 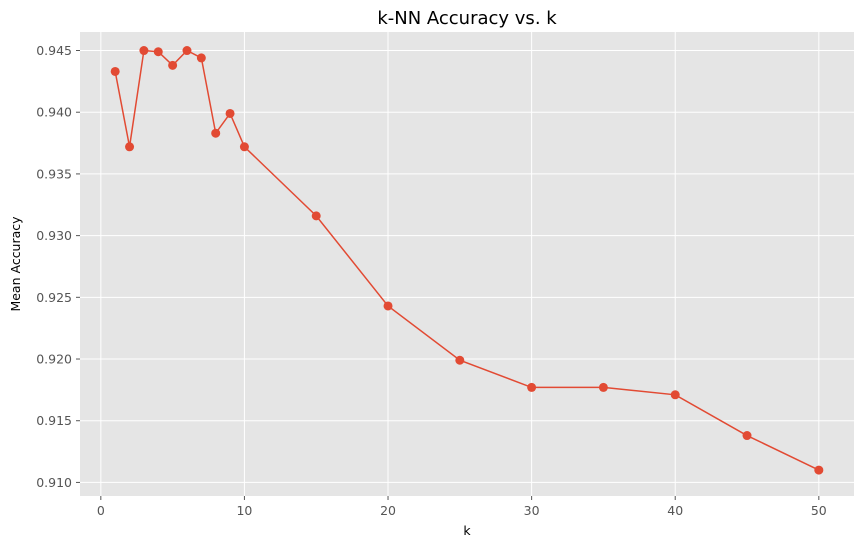 I want to click on y-tick-label: 0.920, so click(x=54, y=359).